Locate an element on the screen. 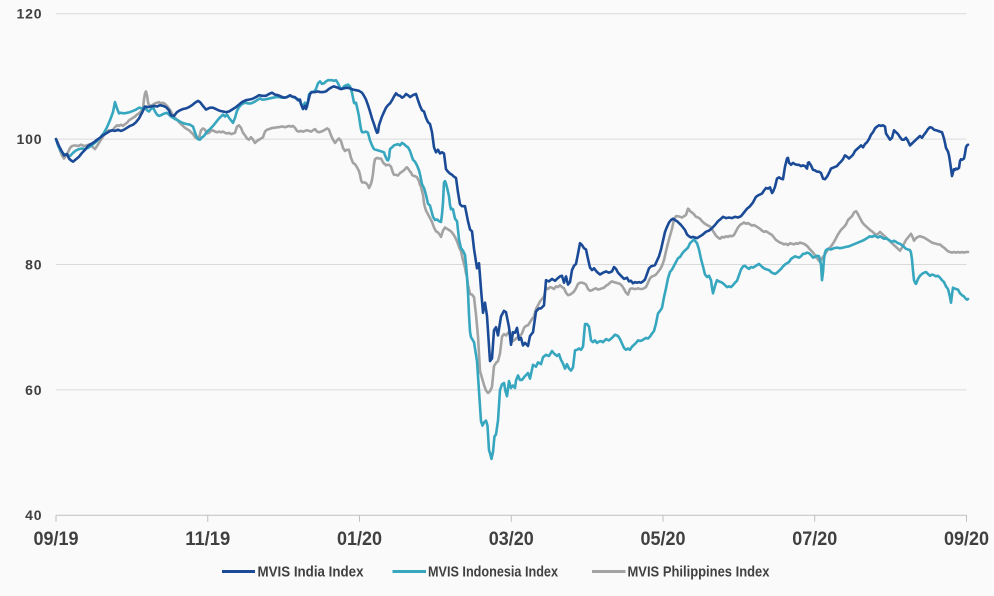  svg-text: 120 is located at coordinates (29, 14).